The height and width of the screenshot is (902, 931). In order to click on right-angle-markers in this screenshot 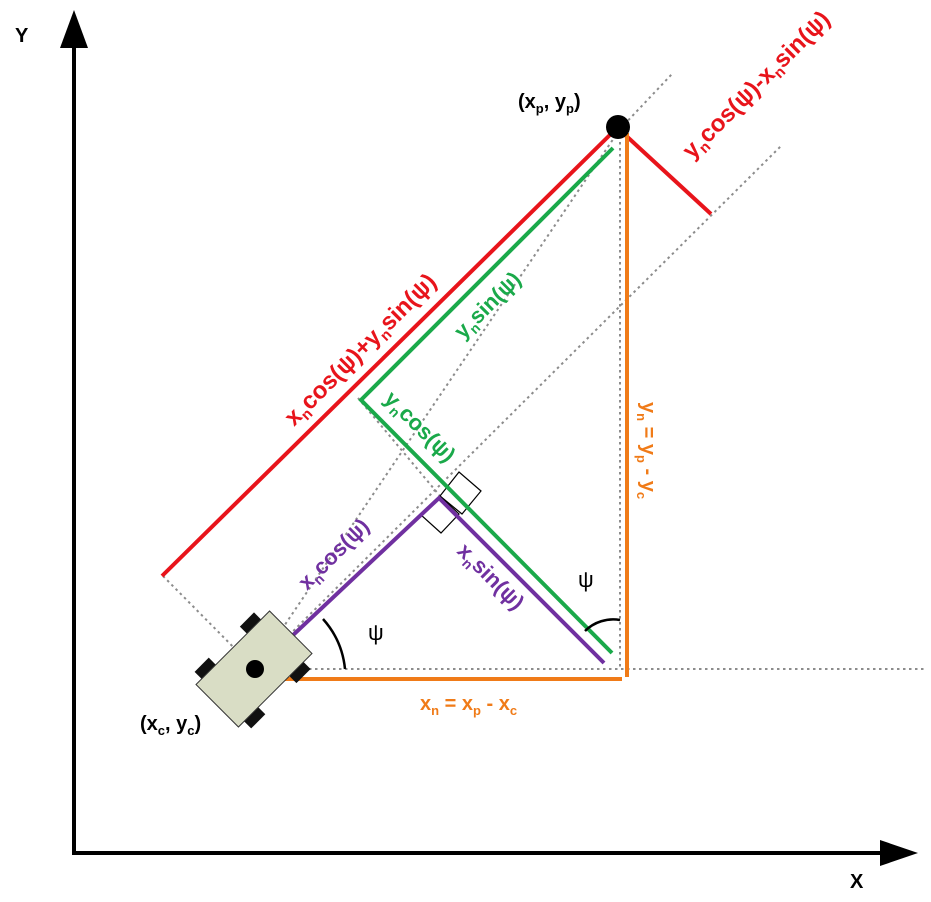, I will do `click(451, 502)`.